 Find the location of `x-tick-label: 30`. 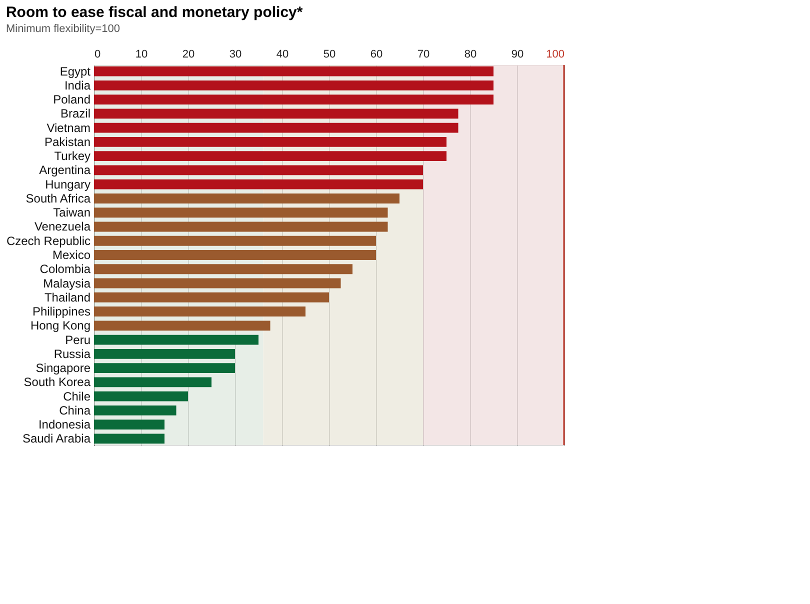

x-tick-label: 30 is located at coordinates (235, 54).